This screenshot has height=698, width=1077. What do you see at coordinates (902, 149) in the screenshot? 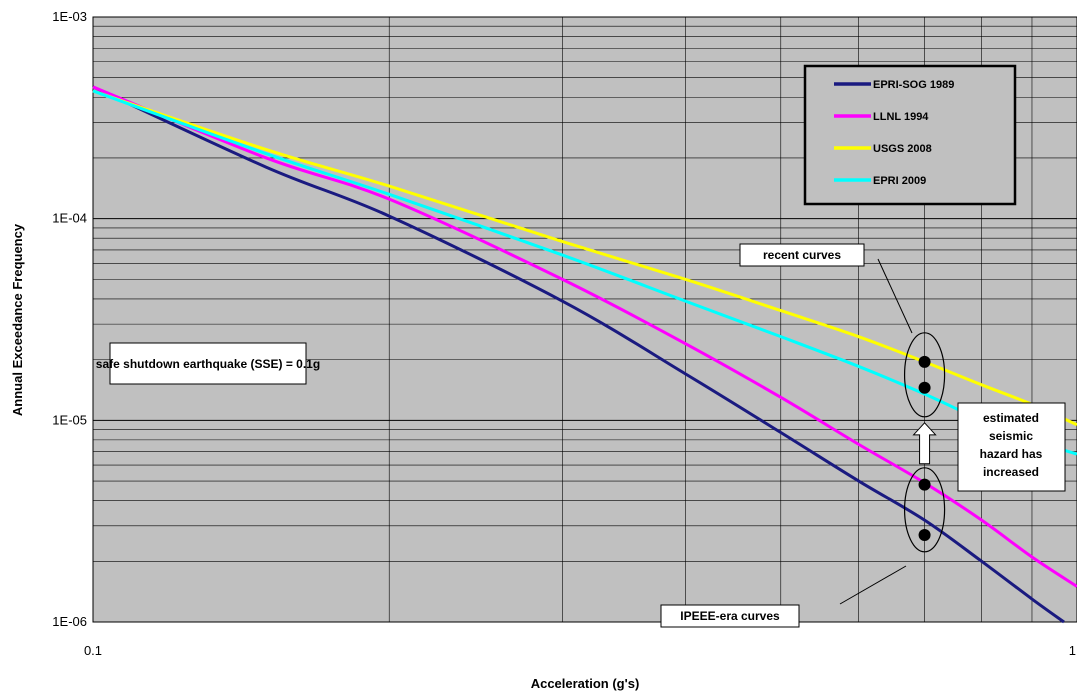
I see `legend-label: USGS 2008` at bounding box center [902, 149].